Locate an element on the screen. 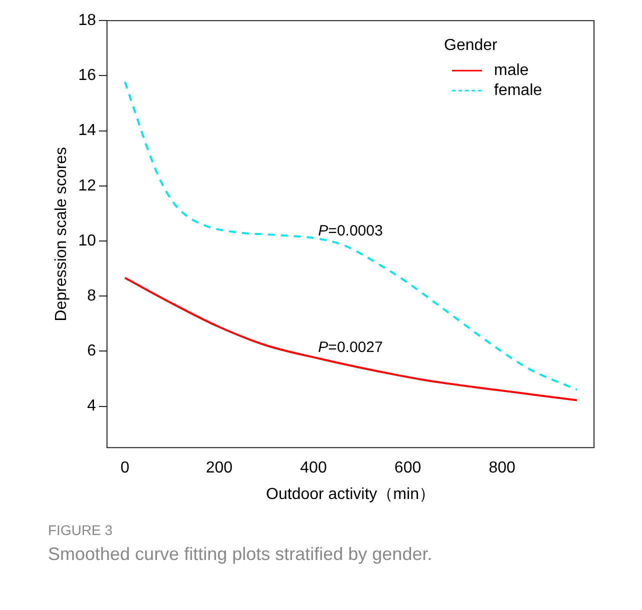 The image size is (642, 610). y-axis-title: Depression scale scores is located at coordinates (61, 234).